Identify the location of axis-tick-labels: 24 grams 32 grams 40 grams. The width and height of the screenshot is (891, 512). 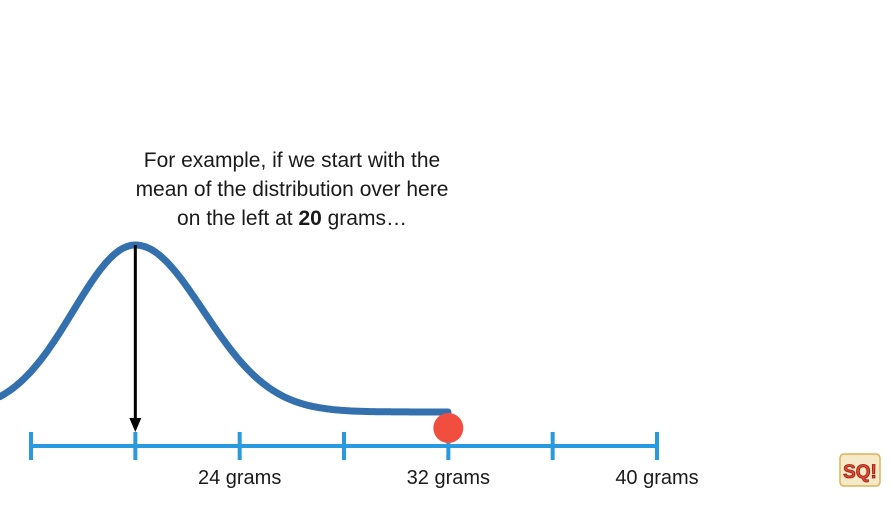
(448, 478).